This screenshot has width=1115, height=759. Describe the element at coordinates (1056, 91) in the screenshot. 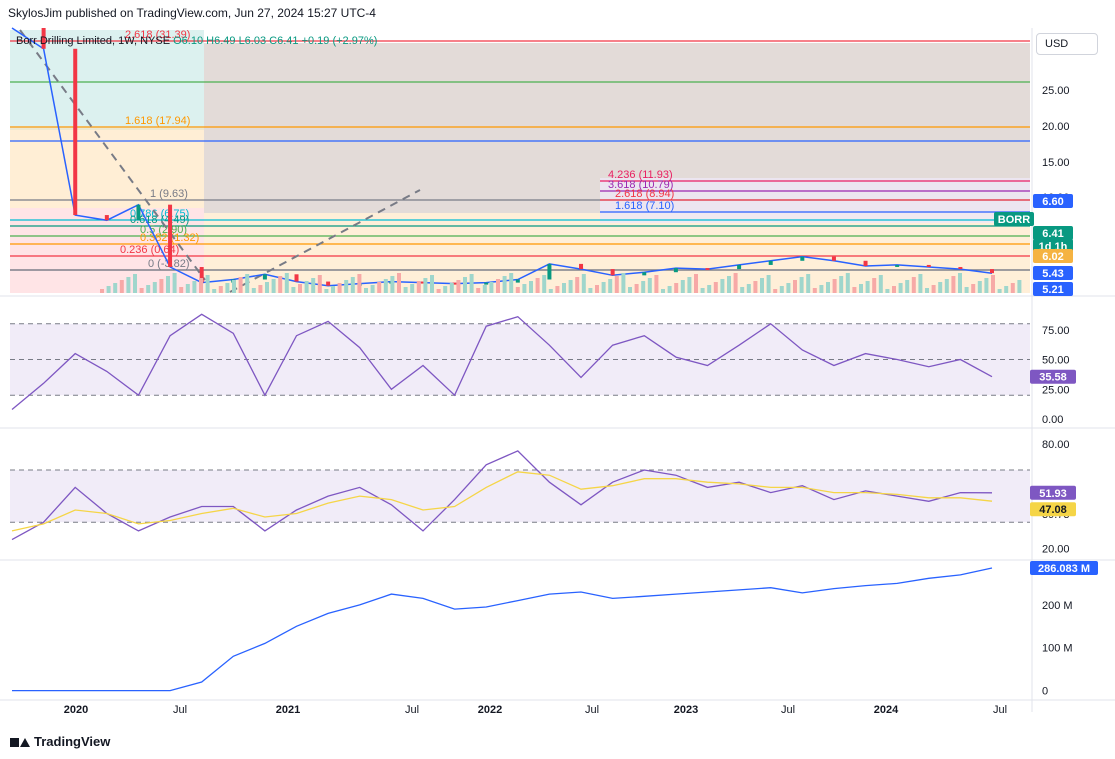

I see `price-axis-tick: 25.00` at that location.